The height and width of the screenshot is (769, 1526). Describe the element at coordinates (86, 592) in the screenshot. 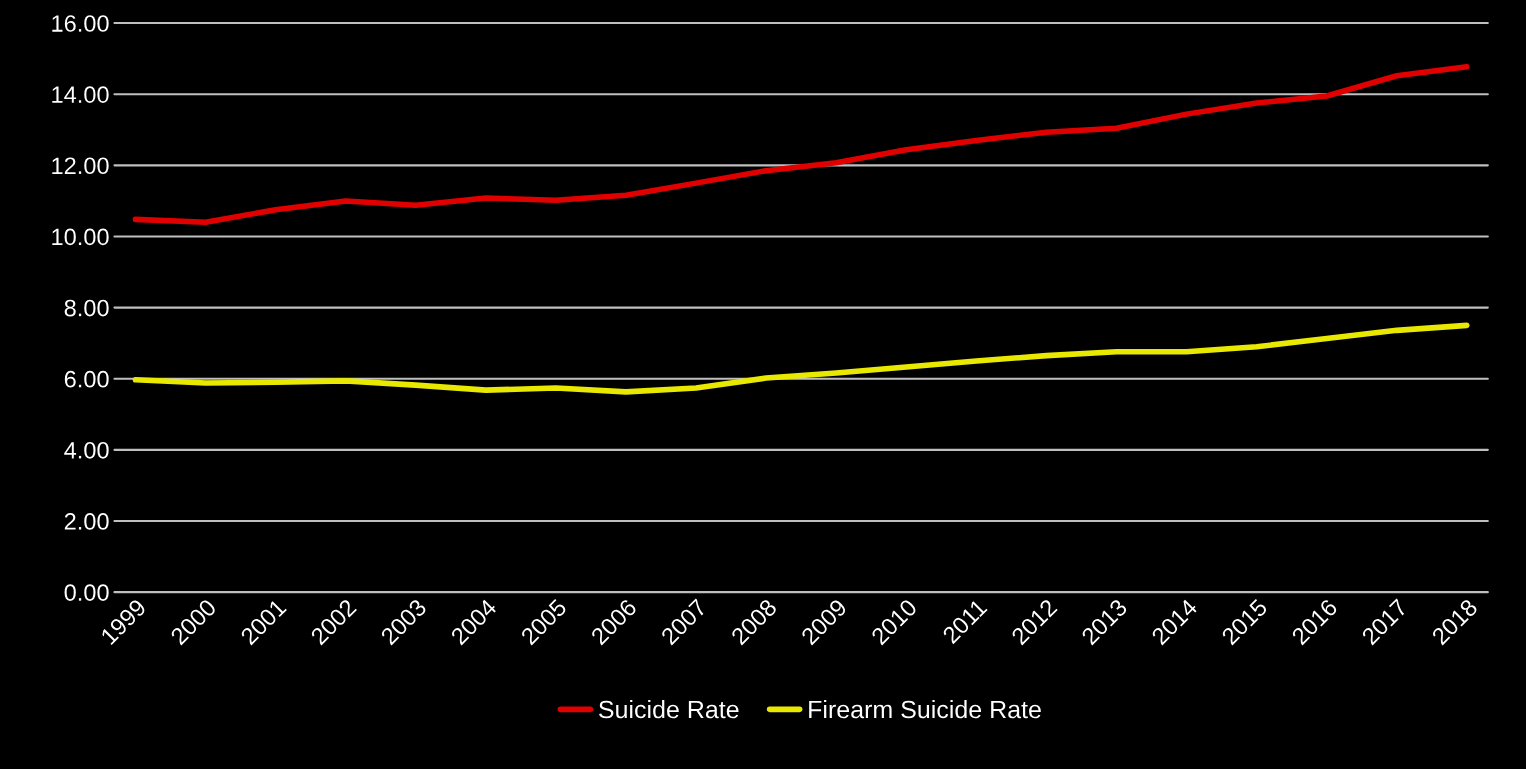

I see `y-tick-label: 0.00` at that location.